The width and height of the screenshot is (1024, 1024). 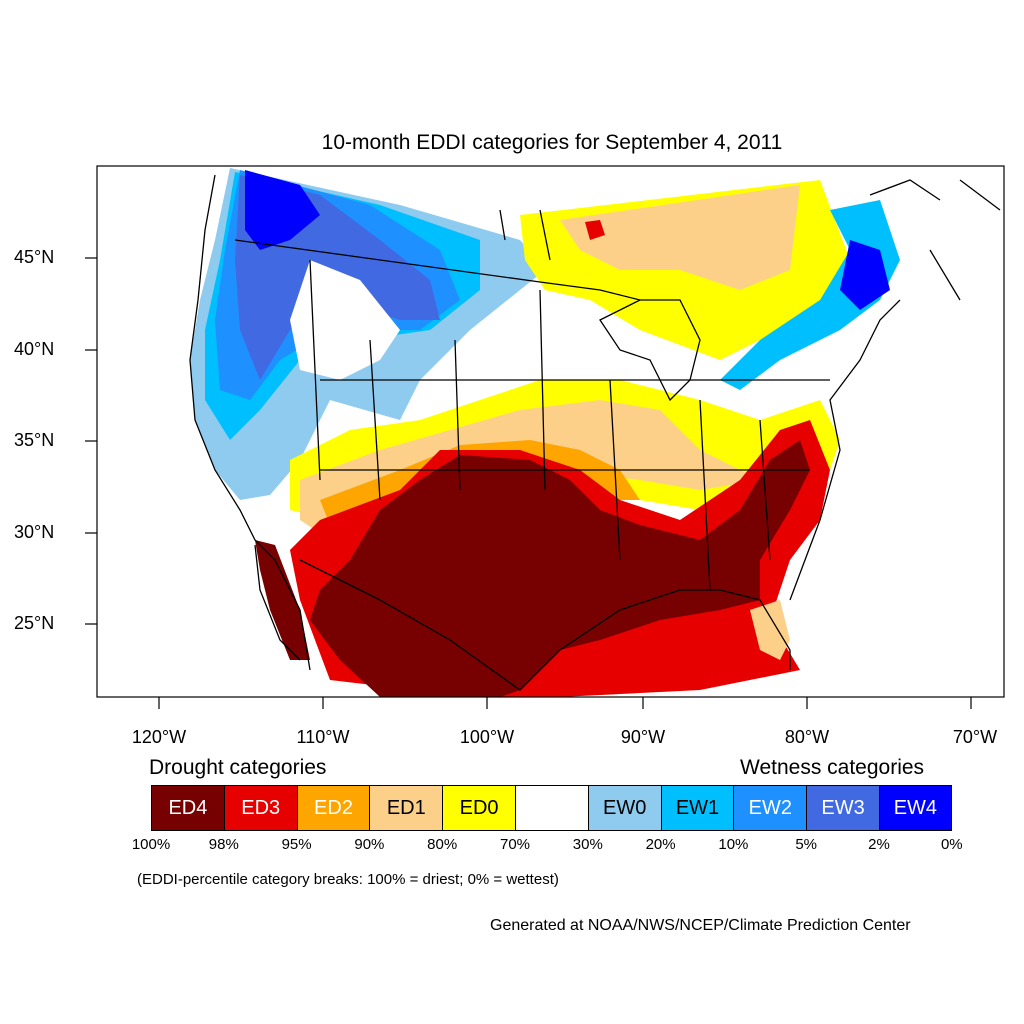 What do you see at coordinates (260, 808) in the screenshot?
I see `legend-box-ed3: ED3` at bounding box center [260, 808].